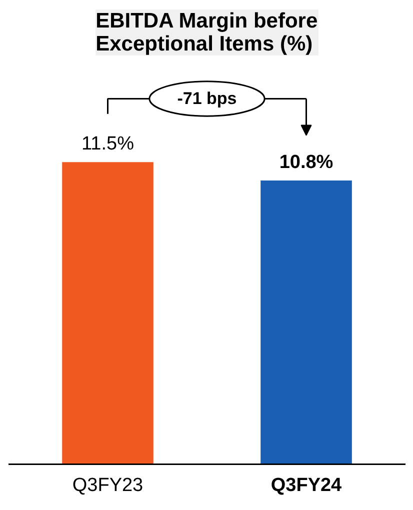 The width and height of the screenshot is (413, 510). What do you see at coordinates (207, 98) in the screenshot?
I see `text: -71 bps` at bounding box center [207, 98].